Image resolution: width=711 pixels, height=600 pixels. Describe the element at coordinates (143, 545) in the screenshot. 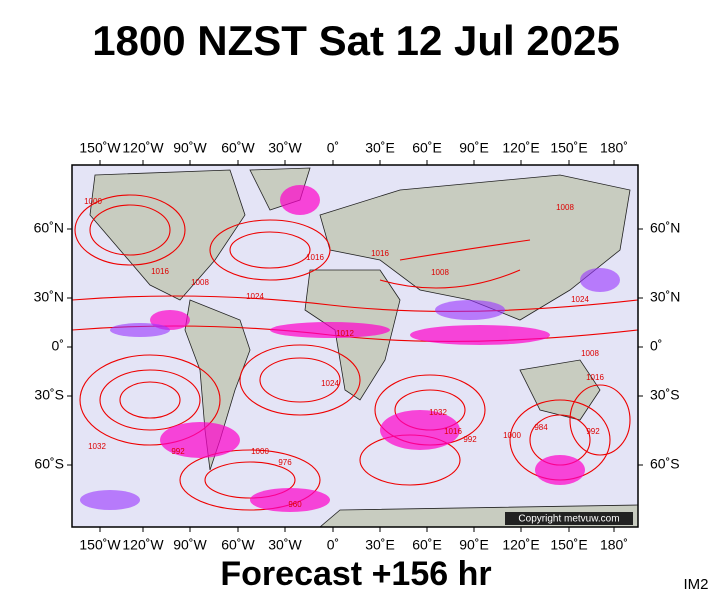

I see `lon-label-bottom: 120˚W` at that location.